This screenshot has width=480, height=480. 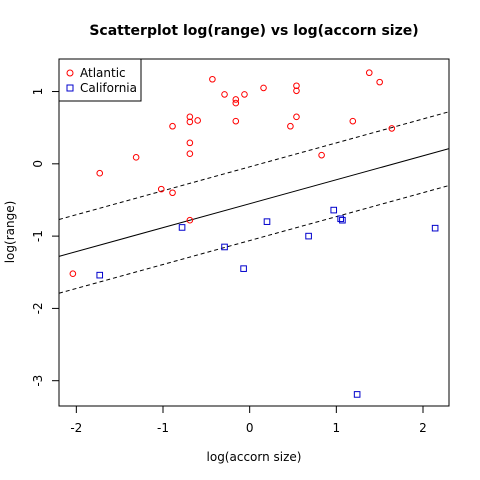 What do you see at coordinates (254, 457) in the screenshot?
I see `x-axis-label: log(accorn size)` at bounding box center [254, 457].